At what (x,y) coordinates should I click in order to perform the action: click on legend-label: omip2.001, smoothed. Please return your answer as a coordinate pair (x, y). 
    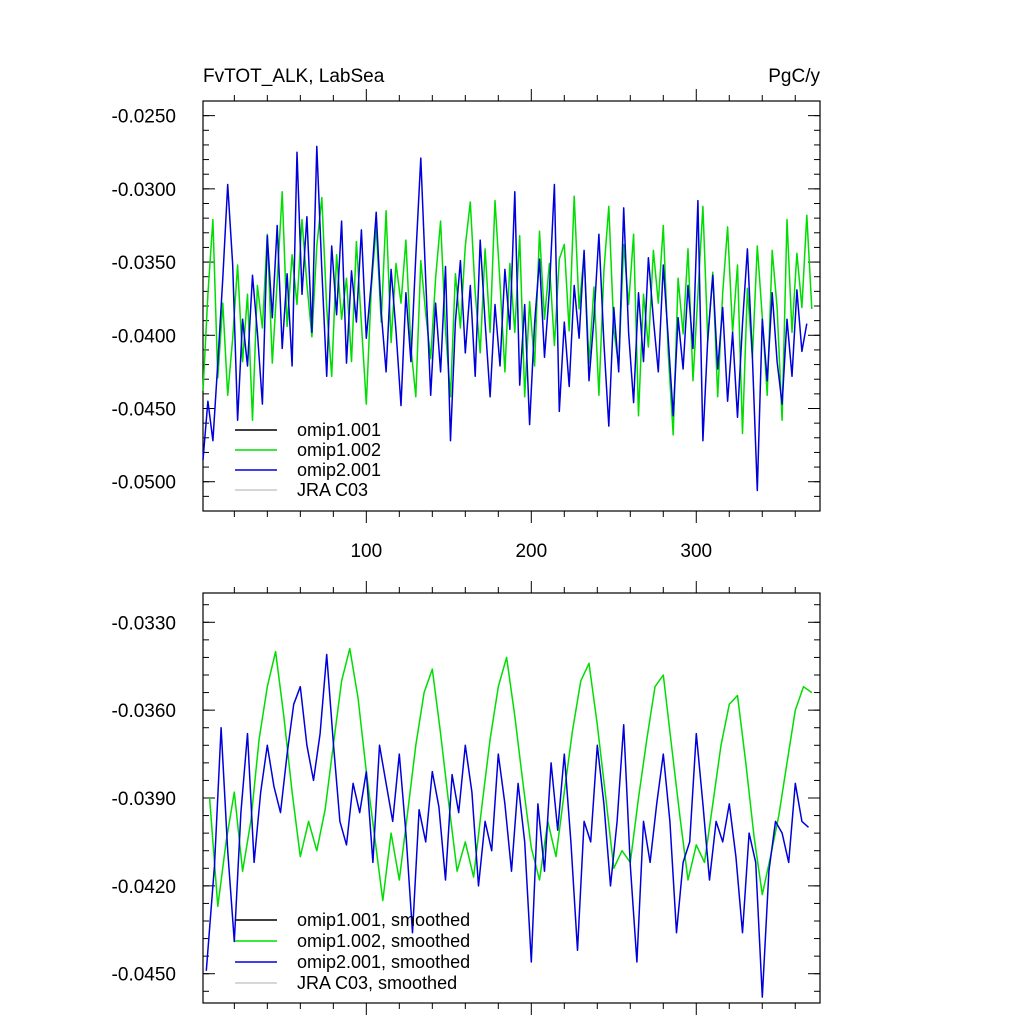
    Looking at the image, I should click on (383, 962).